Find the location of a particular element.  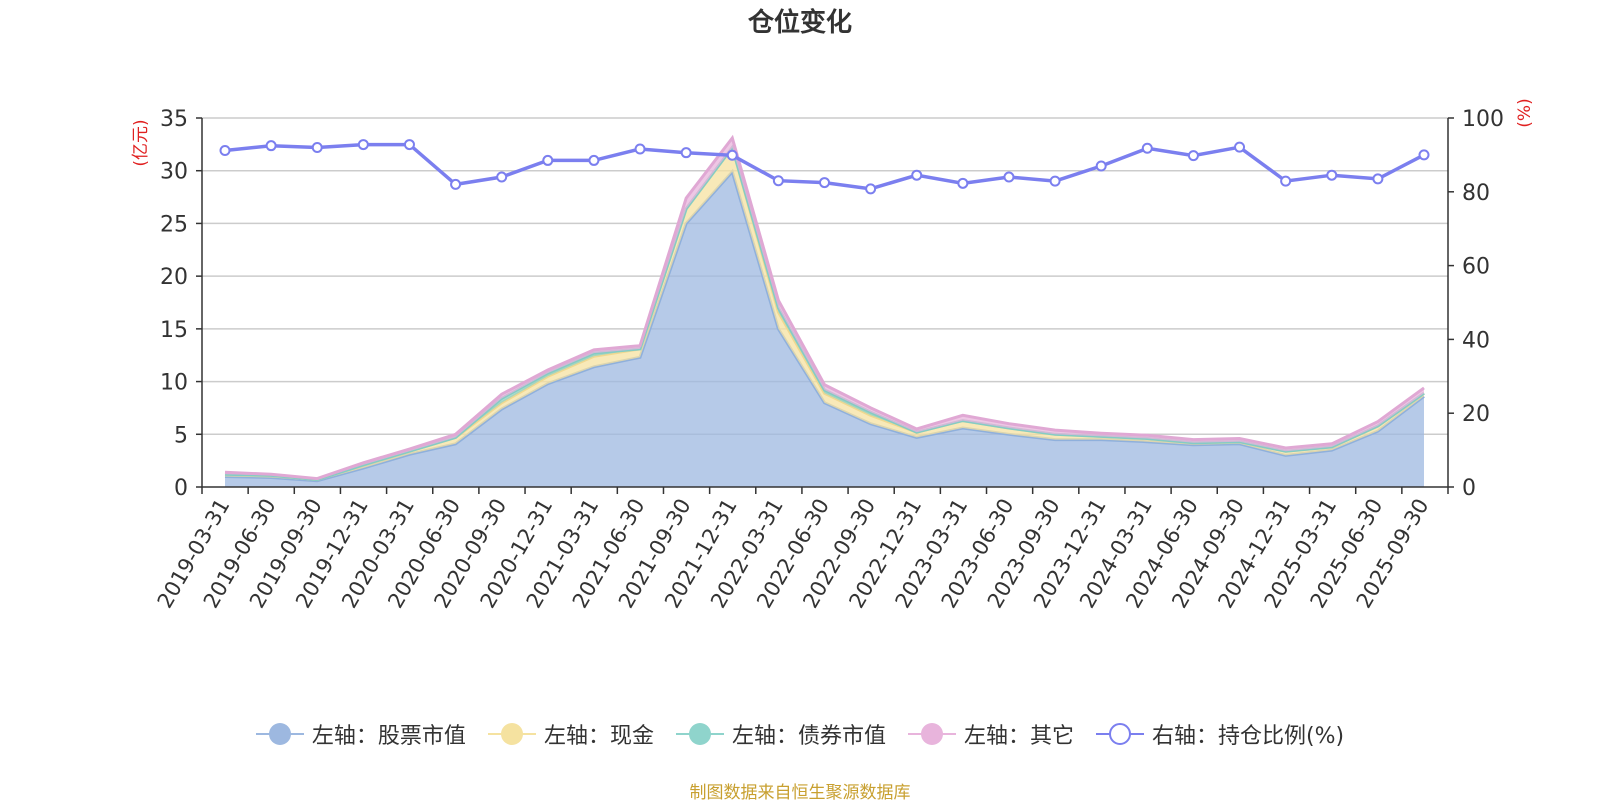

data-source-note: 制图数据来自恒生聚源数据库 is located at coordinates (800, 793).